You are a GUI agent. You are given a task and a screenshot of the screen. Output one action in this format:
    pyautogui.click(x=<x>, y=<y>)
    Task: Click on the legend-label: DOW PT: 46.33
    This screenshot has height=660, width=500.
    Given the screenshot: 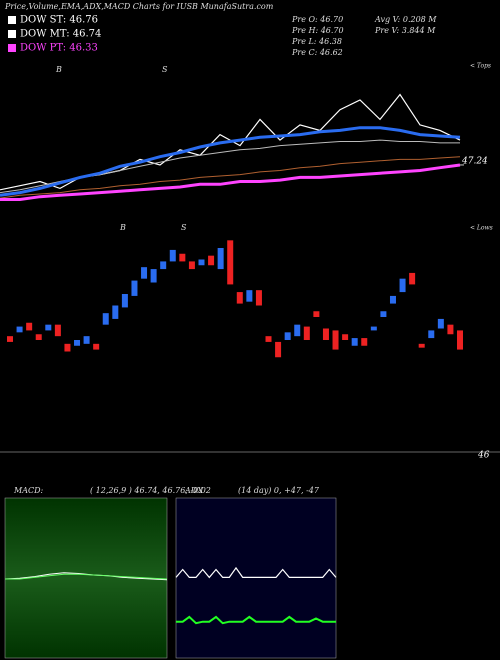 What is the action you would take?
    pyautogui.click(x=59, y=48)
    